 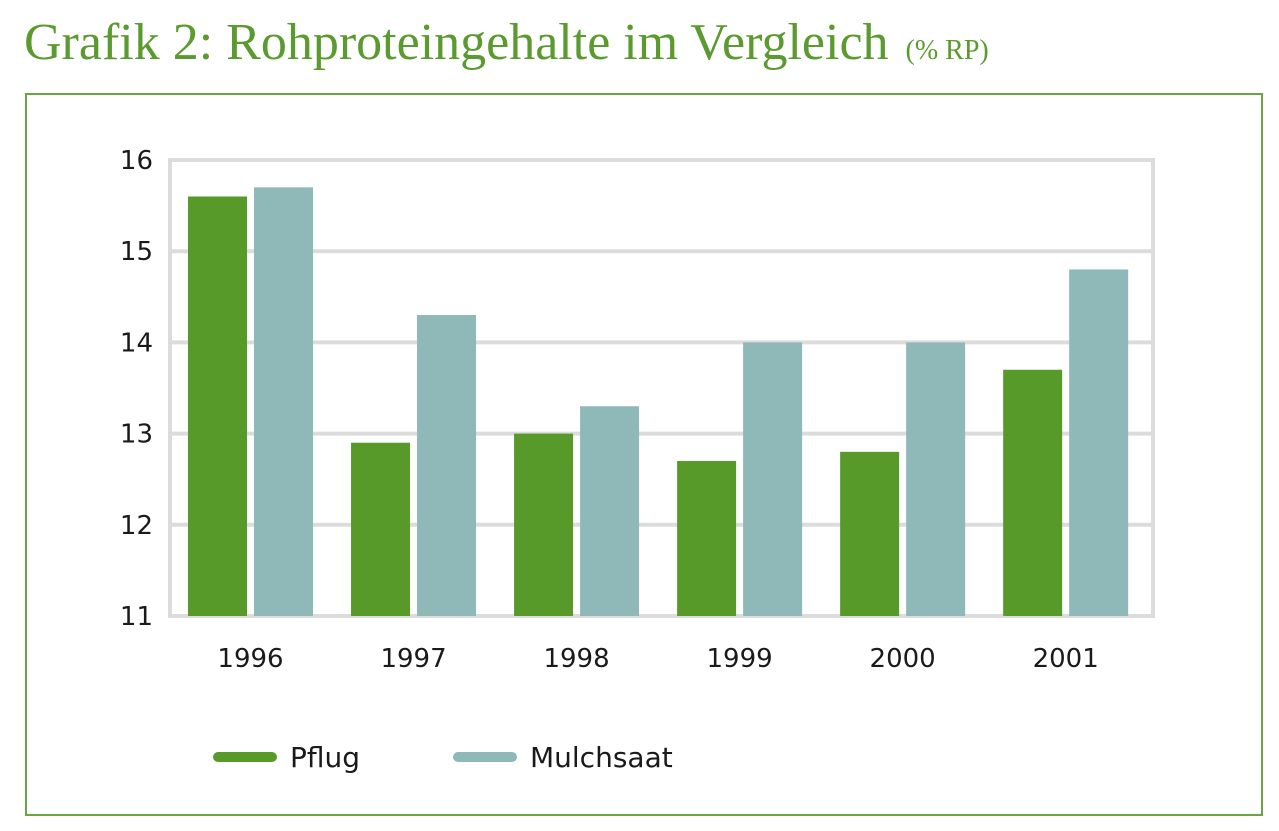 I want to click on bar-pflug-2001, so click(x=1033, y=492).